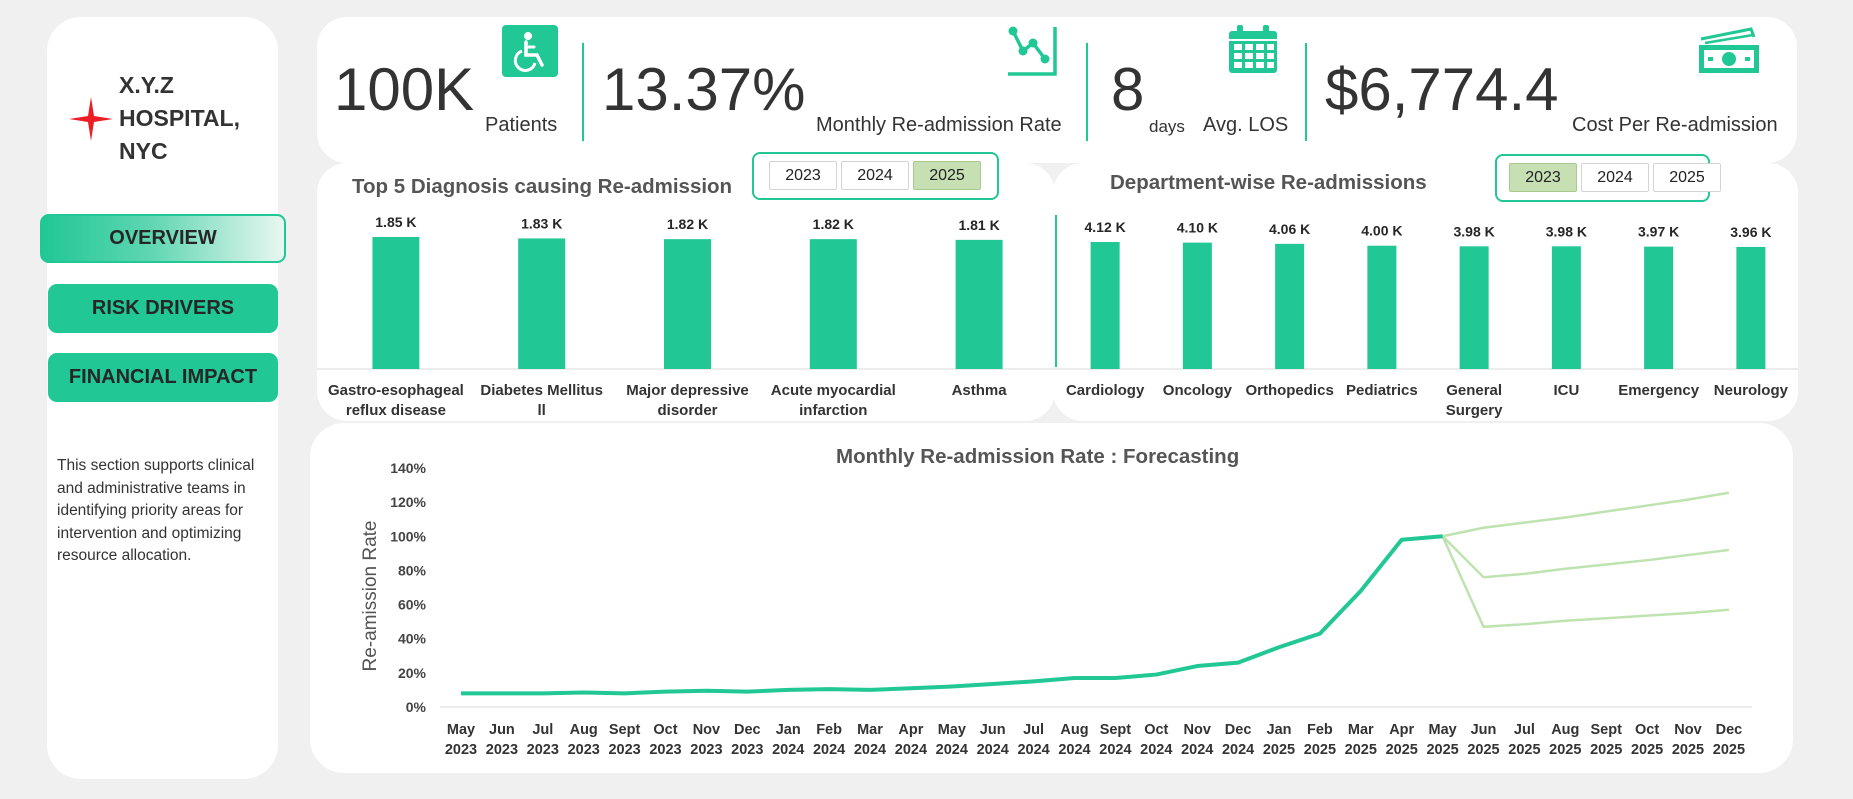 The width and height of the screenshot is (1853, 799). What do you see at coordinates (408, 536) in the screenshot?
I see `y-tick-label: 100%` at bounding box center [408, 536].